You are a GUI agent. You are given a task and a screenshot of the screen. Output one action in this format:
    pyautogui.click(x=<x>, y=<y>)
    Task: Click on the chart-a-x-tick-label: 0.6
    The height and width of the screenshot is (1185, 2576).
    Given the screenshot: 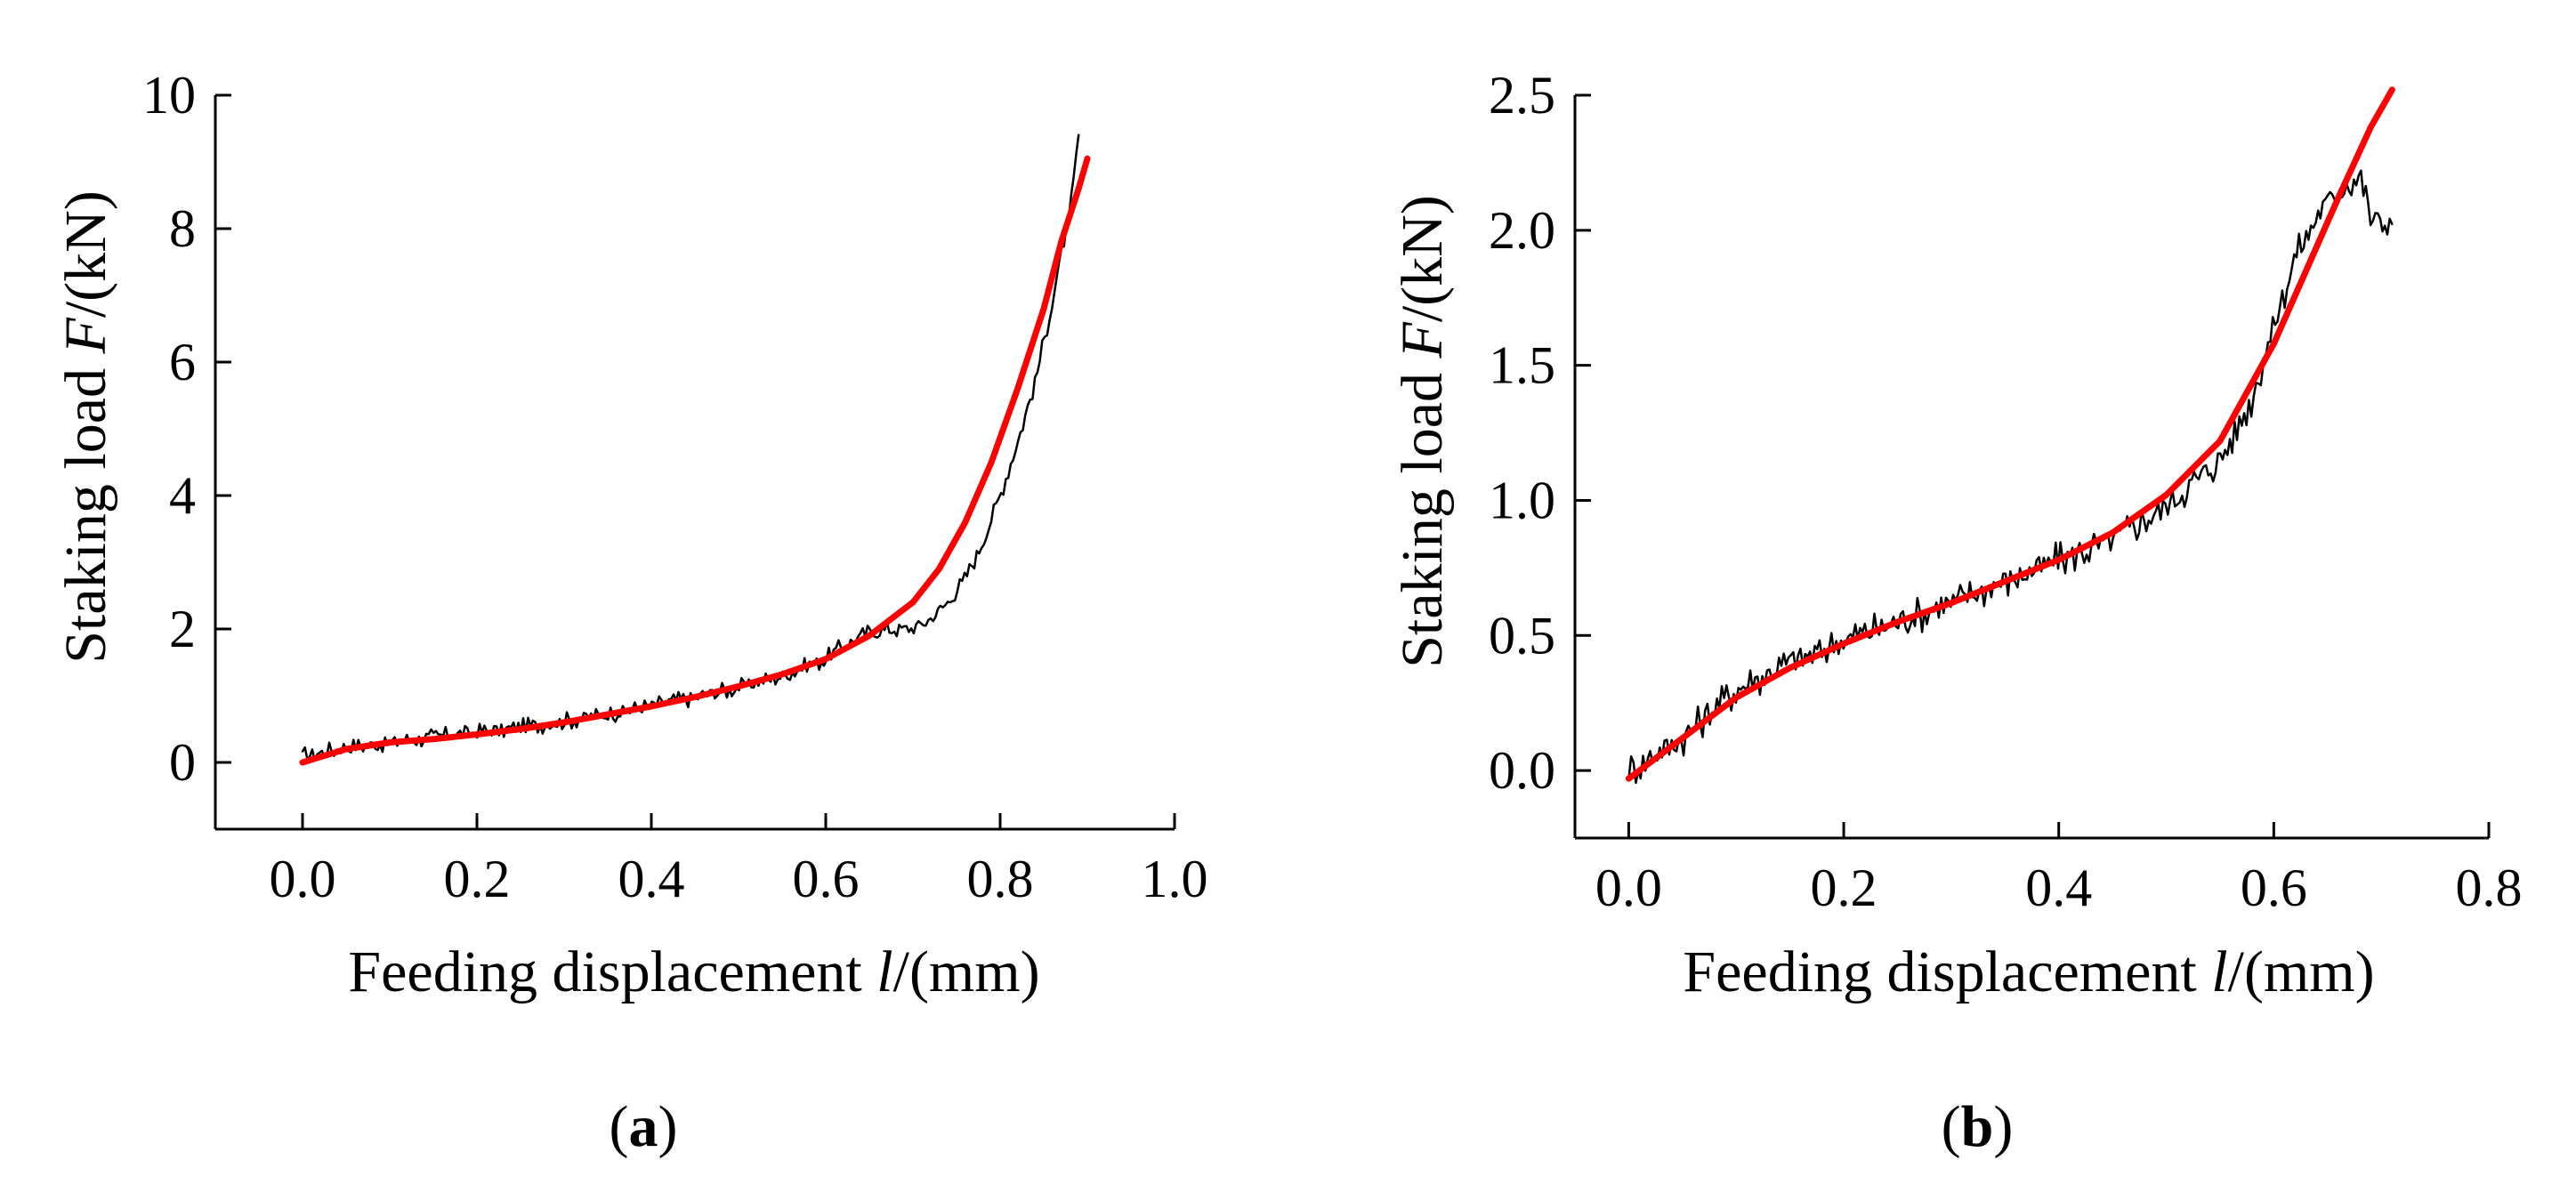 What is the action you would take?
    pyautogui.click(x=826, y=879)
    